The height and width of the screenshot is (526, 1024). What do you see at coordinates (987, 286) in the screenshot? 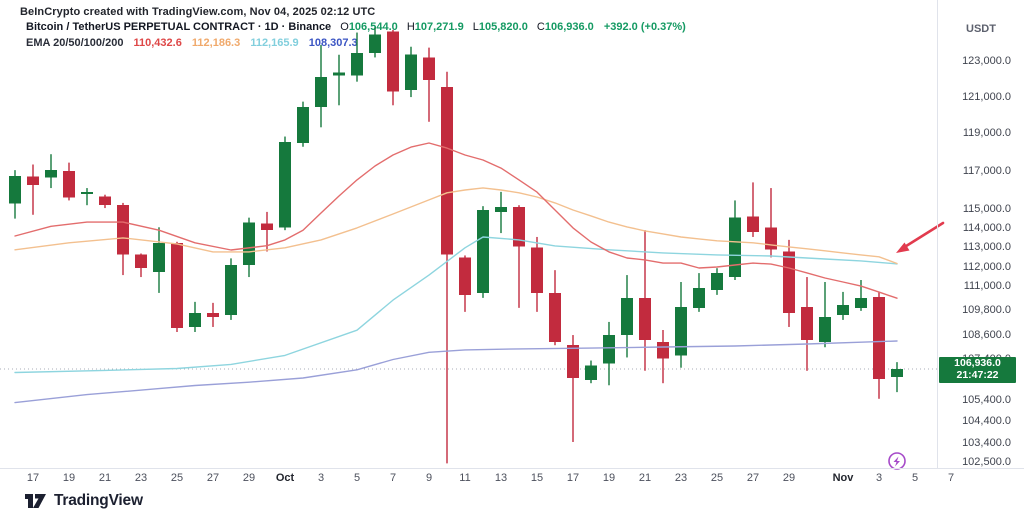
I see `price-axis-label: 111,000.0` at bounding box center [987, 286].